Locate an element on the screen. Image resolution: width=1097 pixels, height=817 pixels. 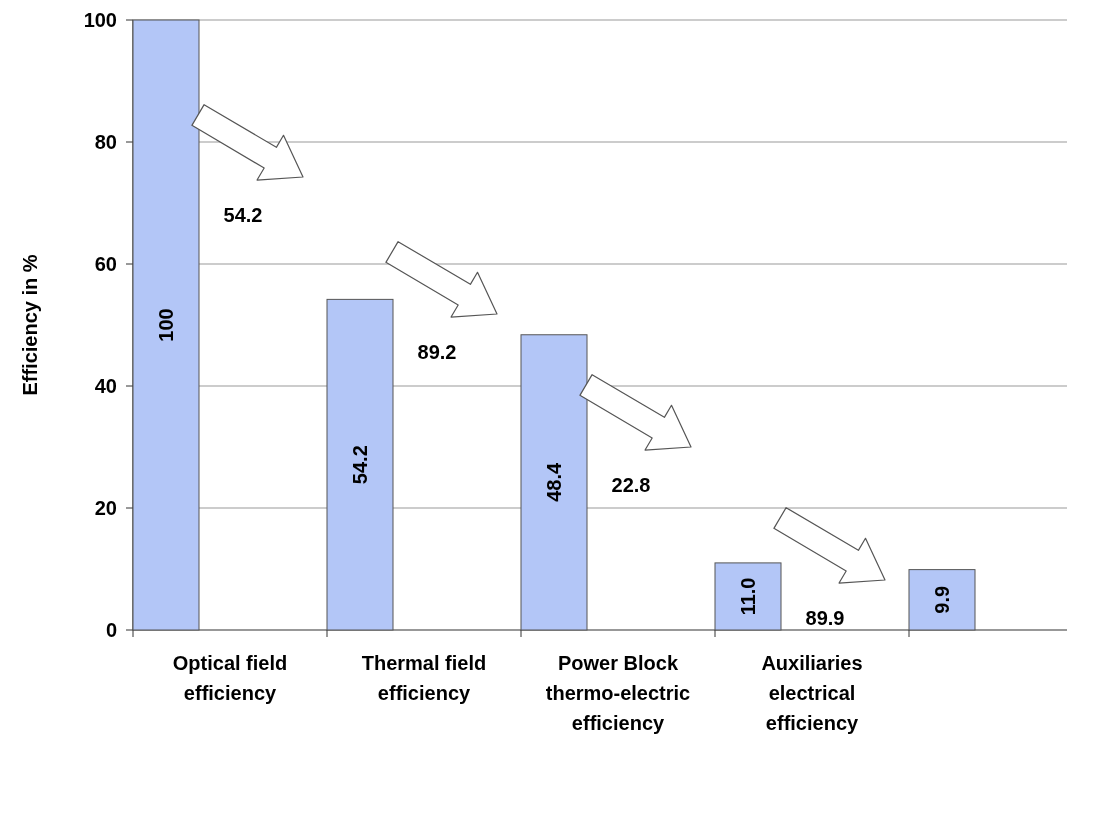
y-tick-label: 100 is located at coordinates (100, 20).